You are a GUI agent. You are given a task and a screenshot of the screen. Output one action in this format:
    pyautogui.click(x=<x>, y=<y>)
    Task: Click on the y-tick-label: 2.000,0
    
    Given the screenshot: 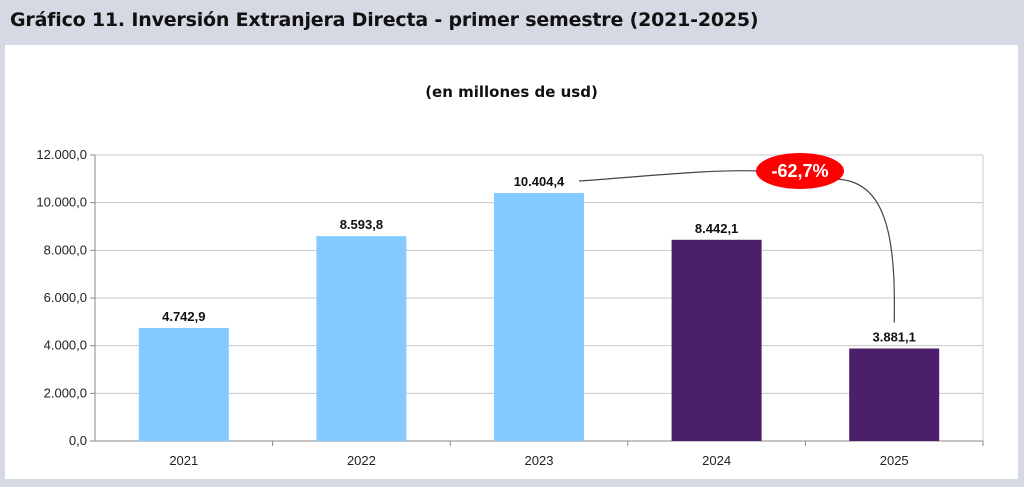 What is the action you would take?
    pyautogui.click(x=65, y=392)
    